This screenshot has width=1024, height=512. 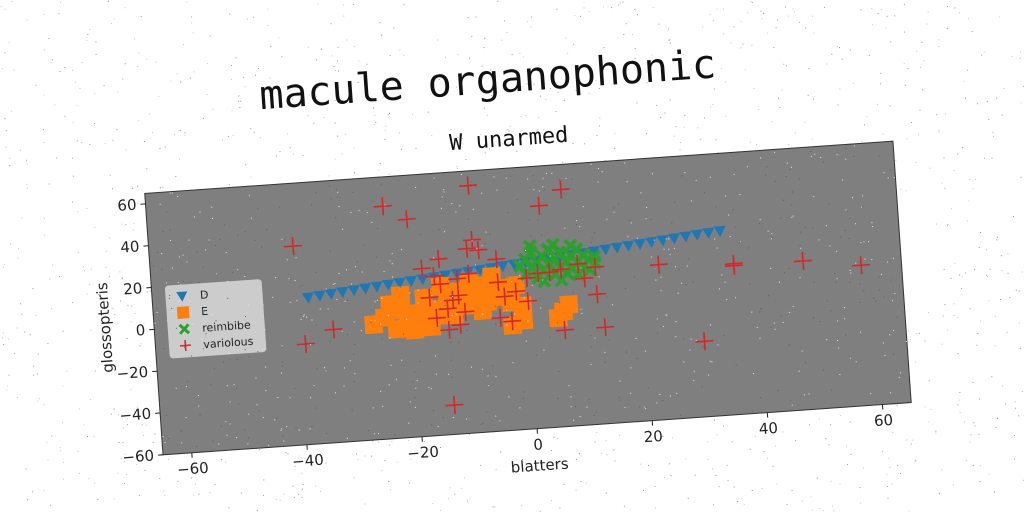 What do you see at coordinates (192, 469) in the screenshot?
I see `x-tick-label: −60` at bounding box center [192, 469].